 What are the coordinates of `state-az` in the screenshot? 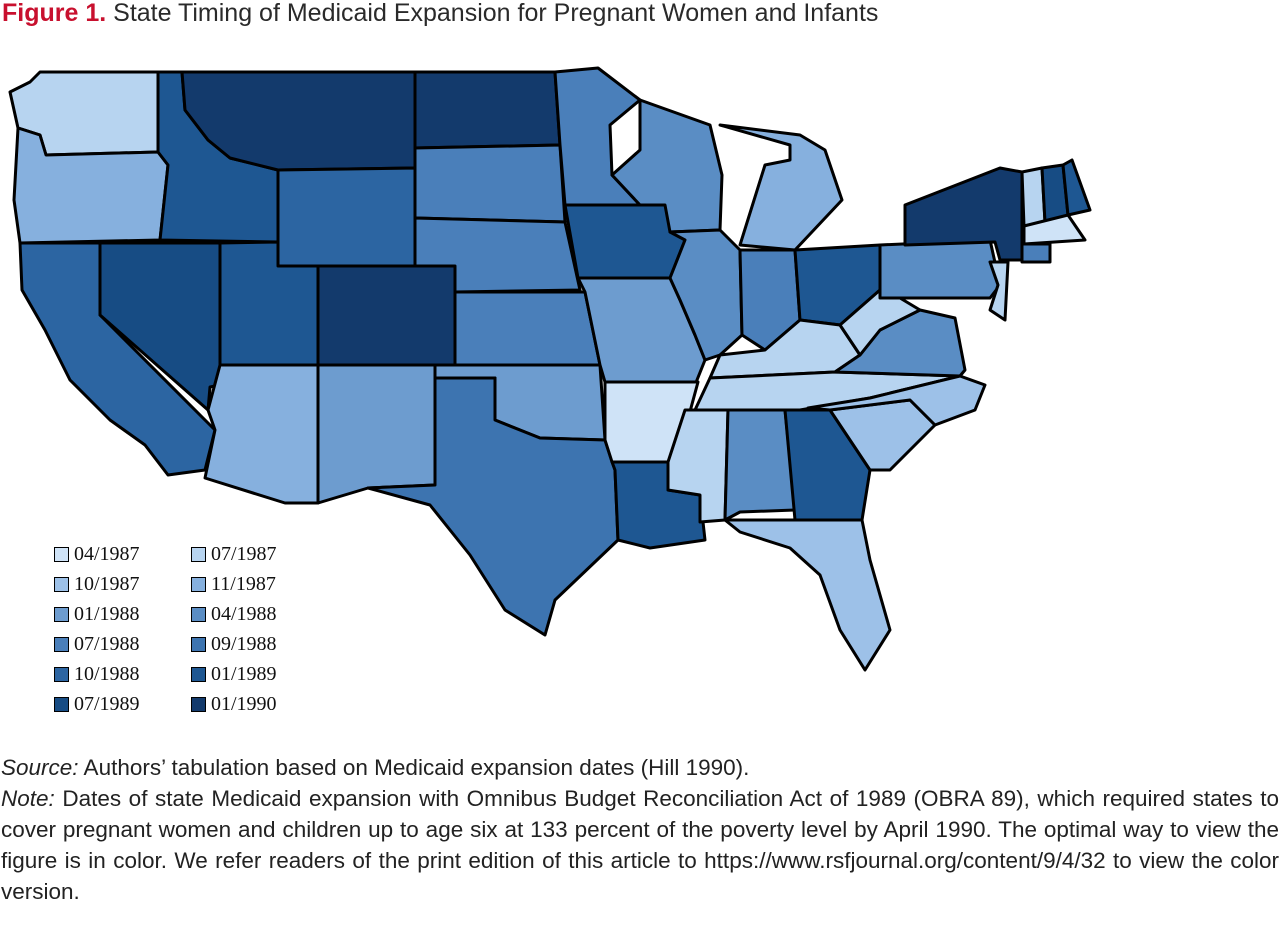 It's located at (261, 434).